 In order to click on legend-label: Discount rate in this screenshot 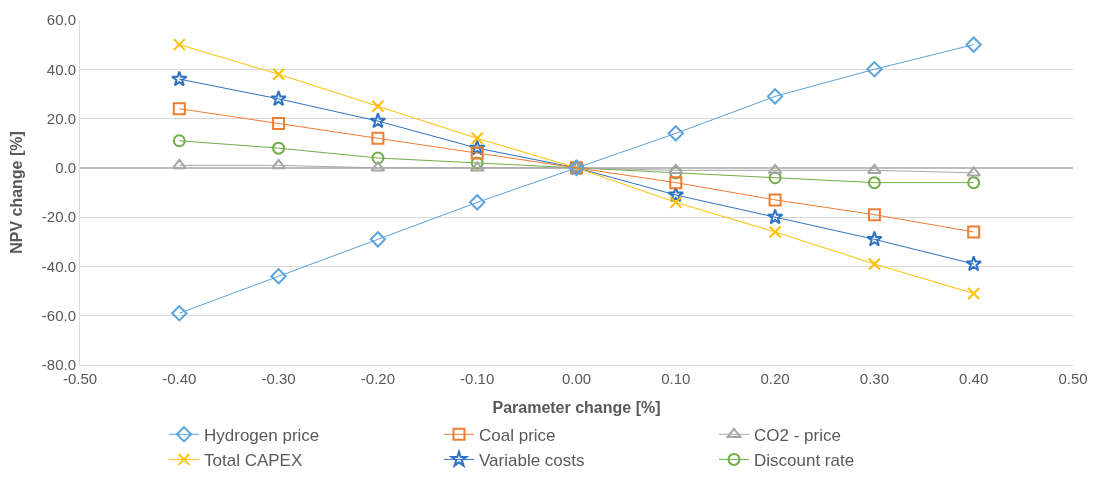, I will do `click(804, 461)`.